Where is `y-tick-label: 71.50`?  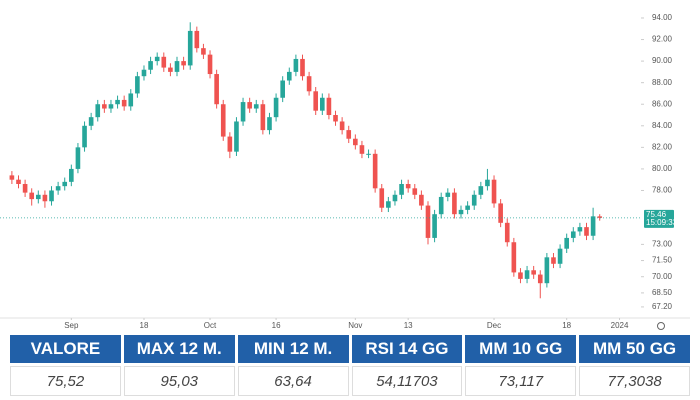
y-tick-label: 71.50 is located at coordinates (662, 260).